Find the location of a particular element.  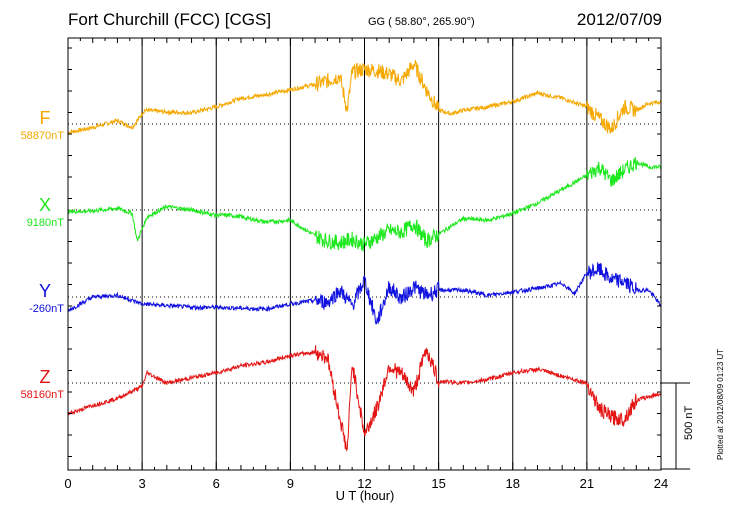

x-tick-label: 9 is located at coordinates (290, 483).